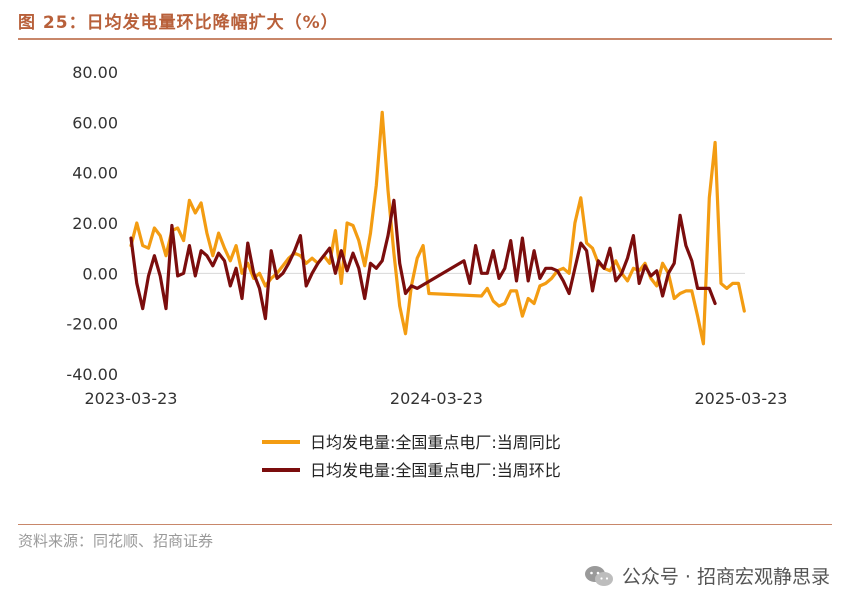 The image size is (856, 610). What do you see at coordinates (95, 72) in the screenshot?
I see `y-tick-label: 80.00` at bounding box center [95, 72].